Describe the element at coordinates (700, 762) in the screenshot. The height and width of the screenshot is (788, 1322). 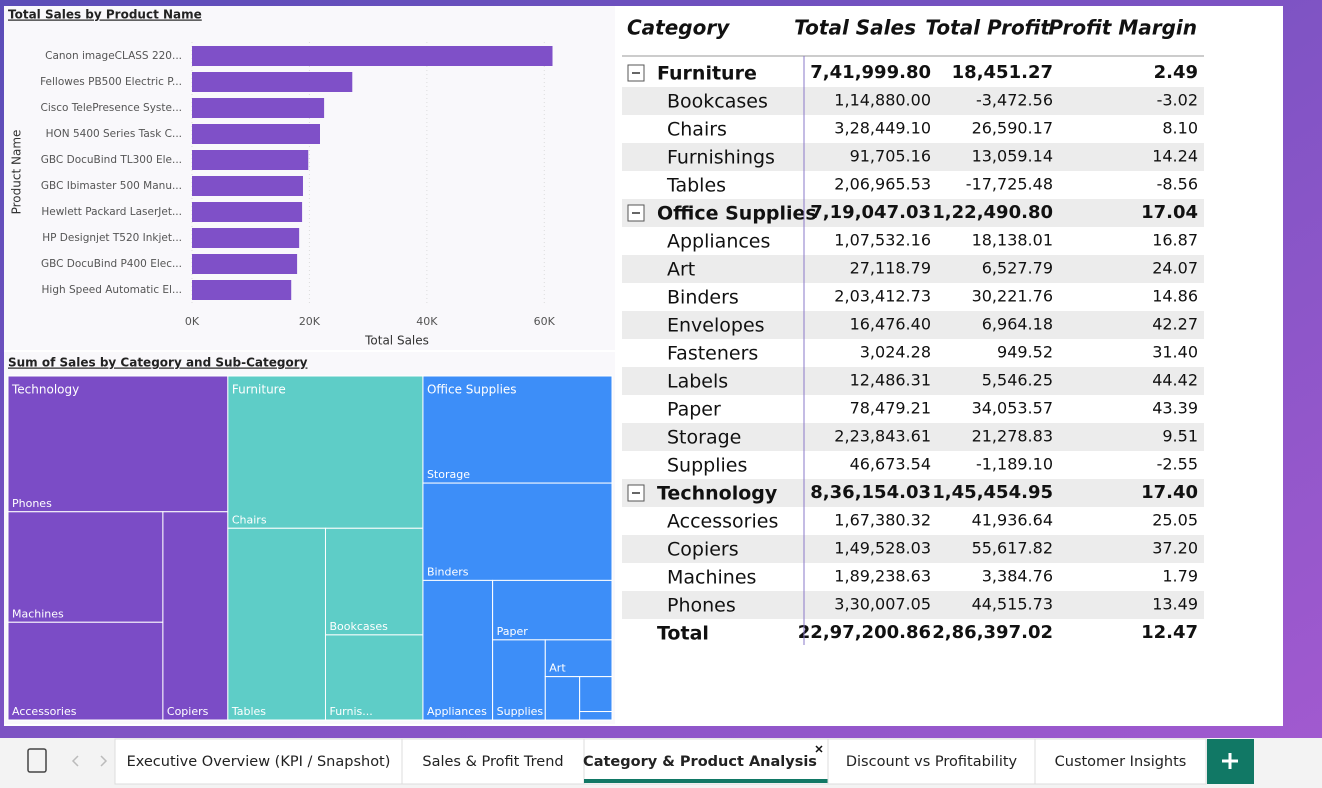
I see `tab-label: Category & Product Analysis` at that location.